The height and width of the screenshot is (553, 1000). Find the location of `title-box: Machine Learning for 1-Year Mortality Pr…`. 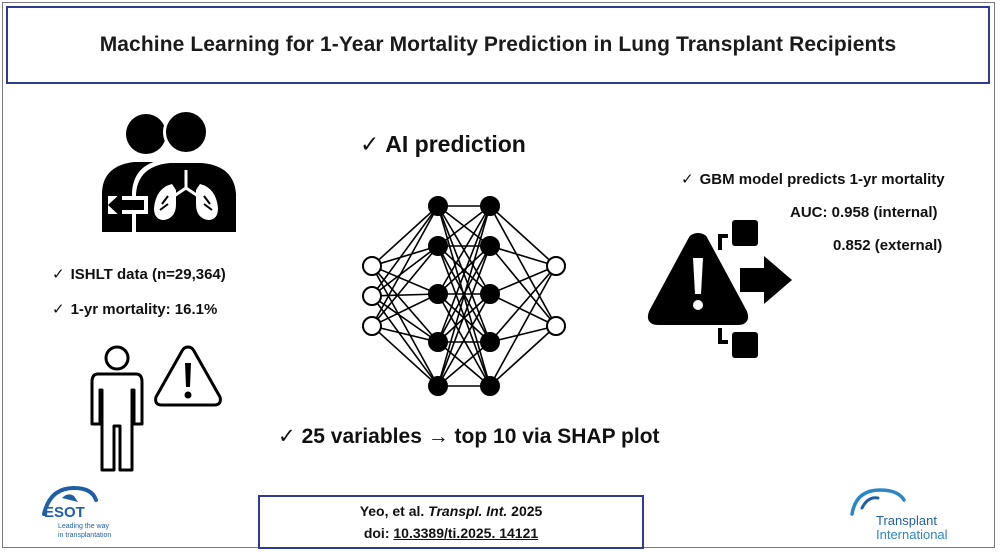

title-box: Machine Learning for 1-Year Mortality Pr… is located at coordinates (498, 45).